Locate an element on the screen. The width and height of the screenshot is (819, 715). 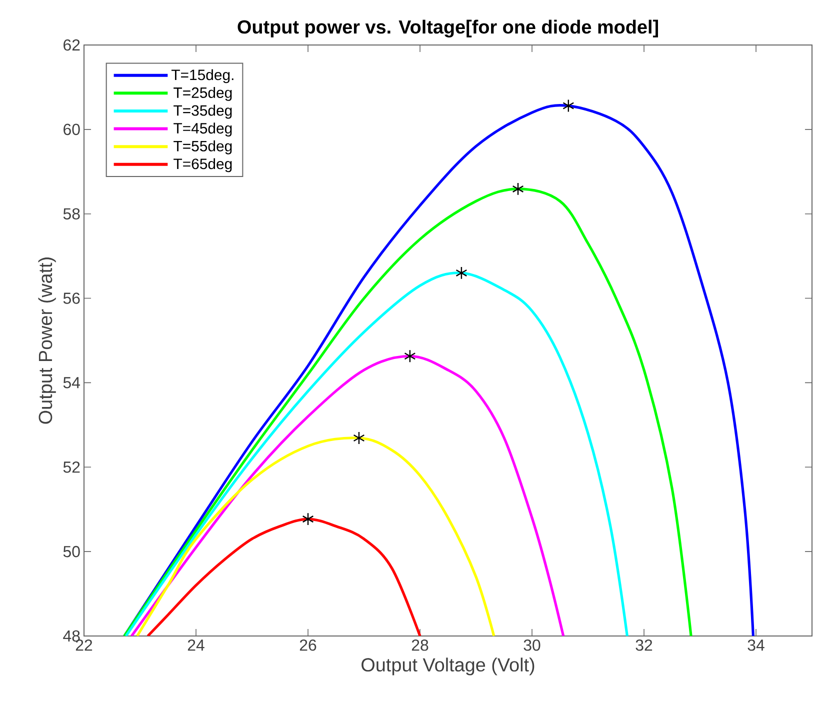
x-tick-label: 28 is located at coordinates (420, 645).